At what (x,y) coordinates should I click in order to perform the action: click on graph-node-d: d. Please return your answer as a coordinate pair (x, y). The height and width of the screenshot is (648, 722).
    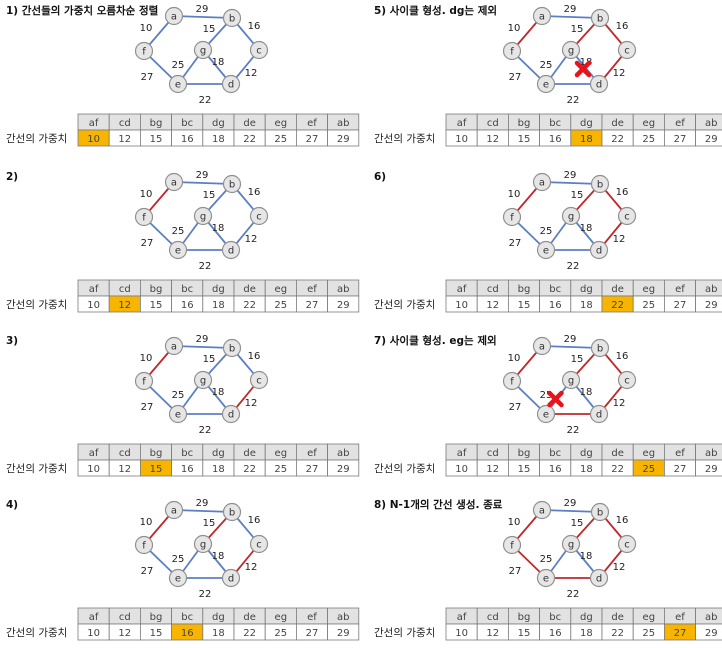
    Looking at the image, I should click on (231, 414).